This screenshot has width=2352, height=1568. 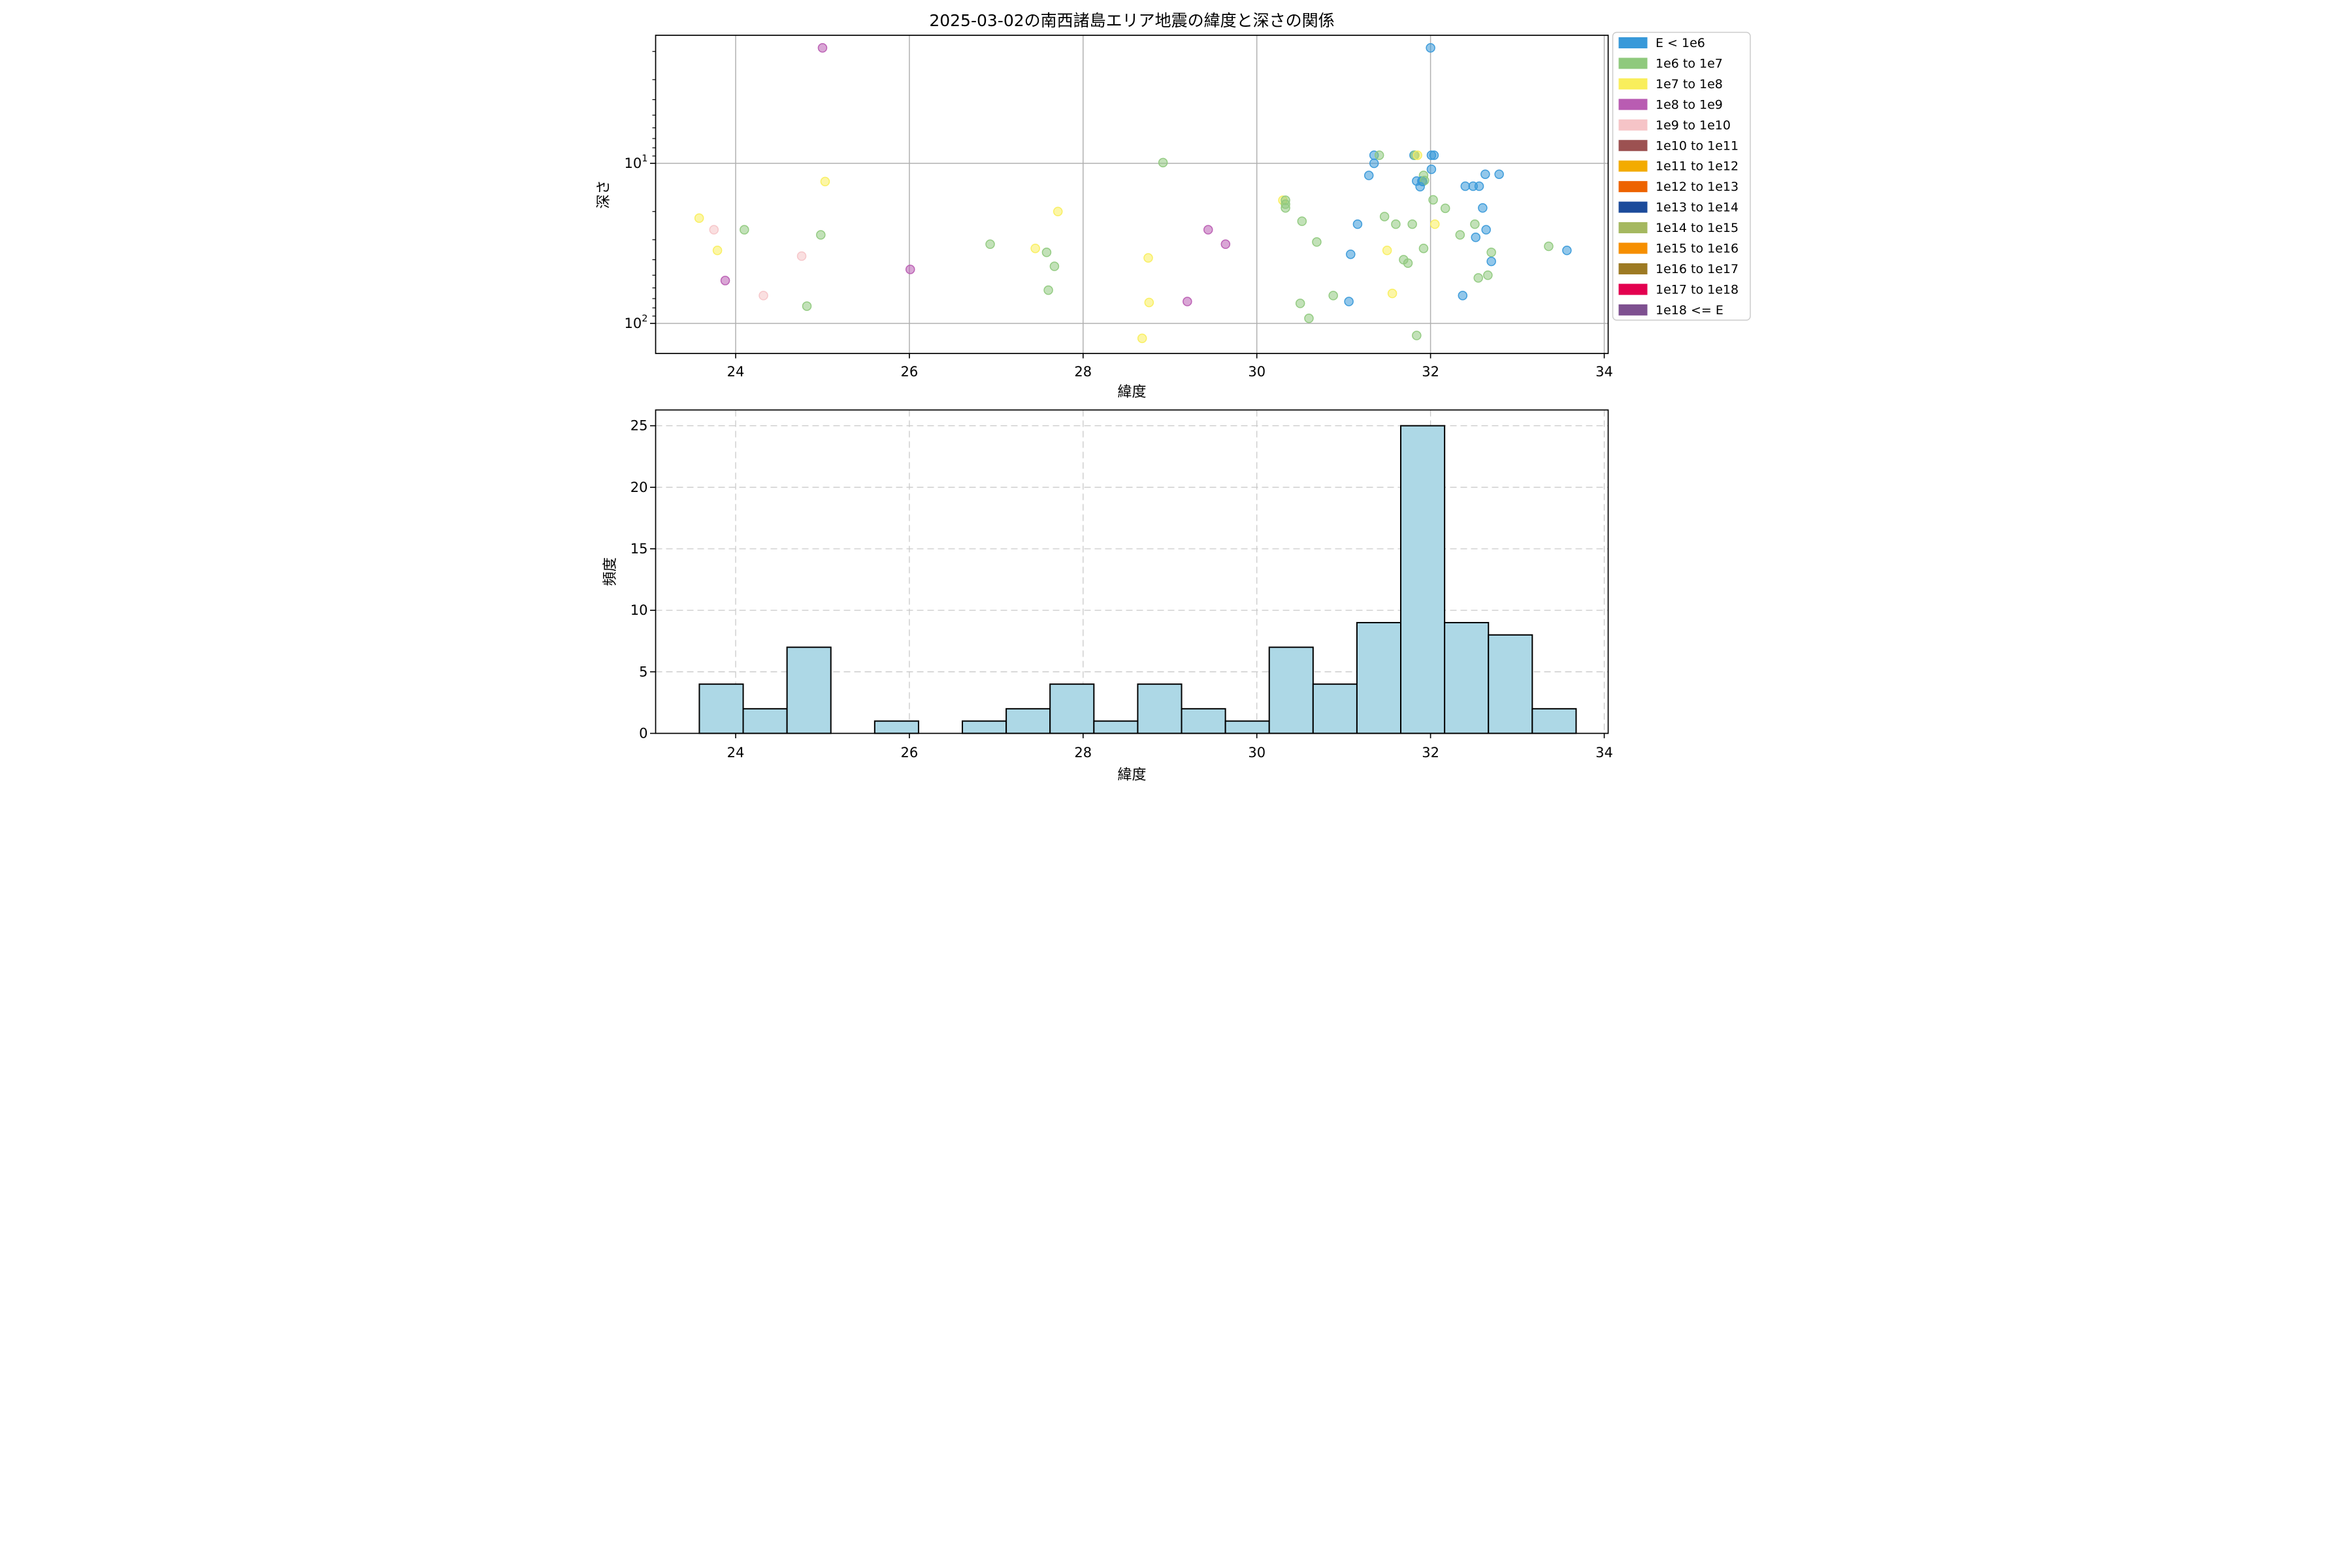 I want to click on histogram-y-tick-label: 20, so click(x=639, y=487).